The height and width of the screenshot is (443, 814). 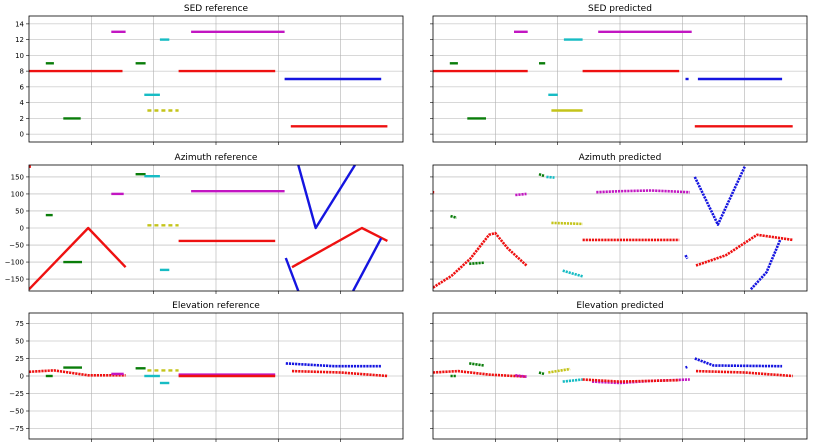 I want to click on y-tick-label: −25, so click(x=16, y=394).